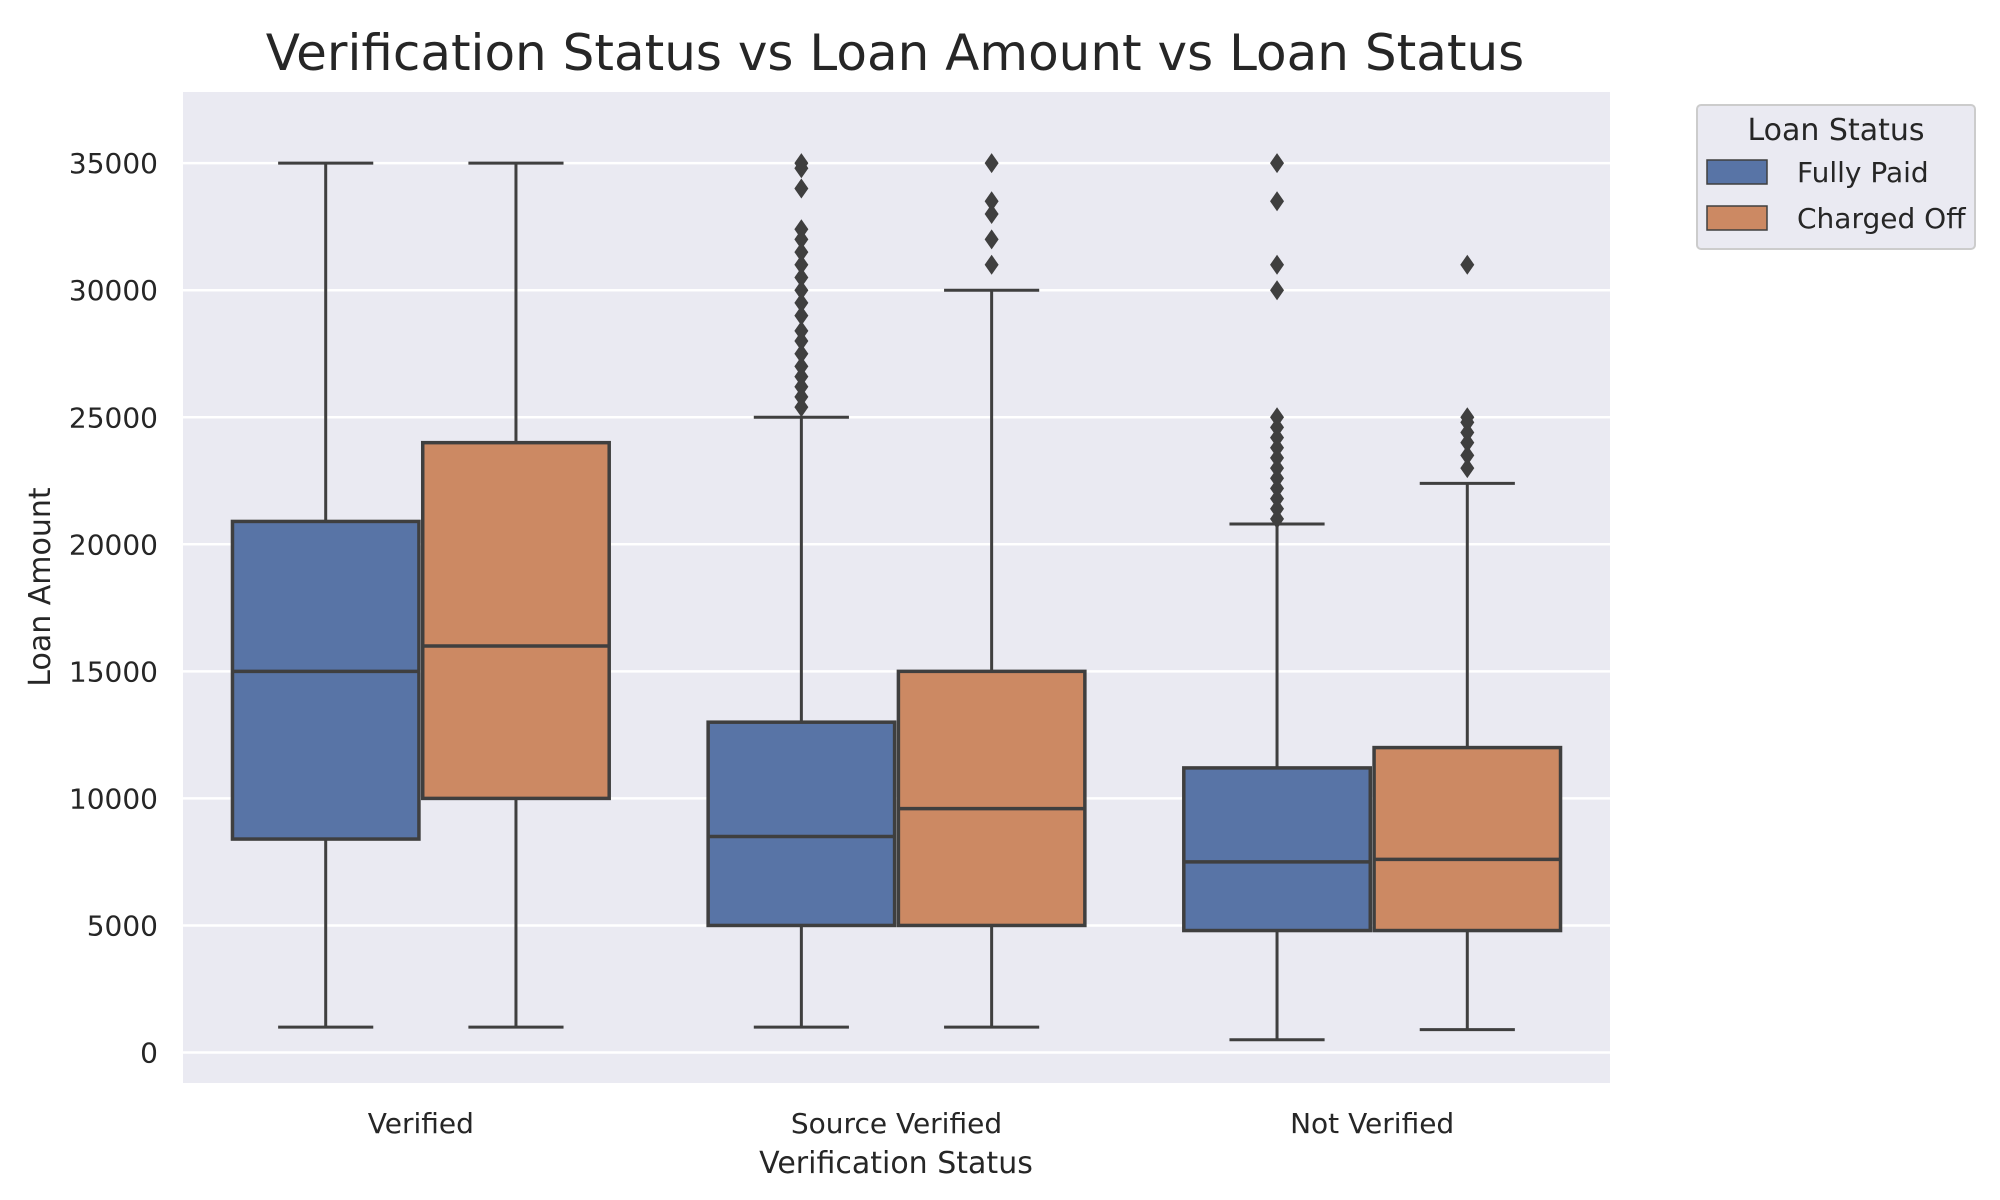  What do you see at coordinates (113, 798) in the screenshot?
I see `y-tick-10000: 10000` at bounding box center [113, 798].